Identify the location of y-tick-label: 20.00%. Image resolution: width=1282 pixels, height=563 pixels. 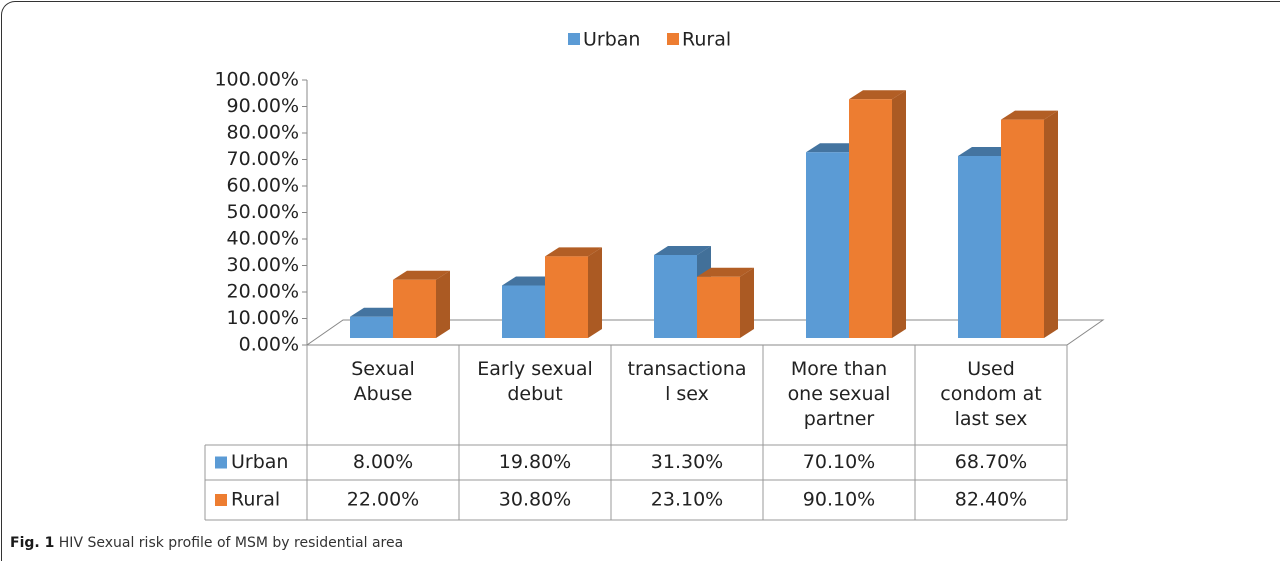
(263, 292).